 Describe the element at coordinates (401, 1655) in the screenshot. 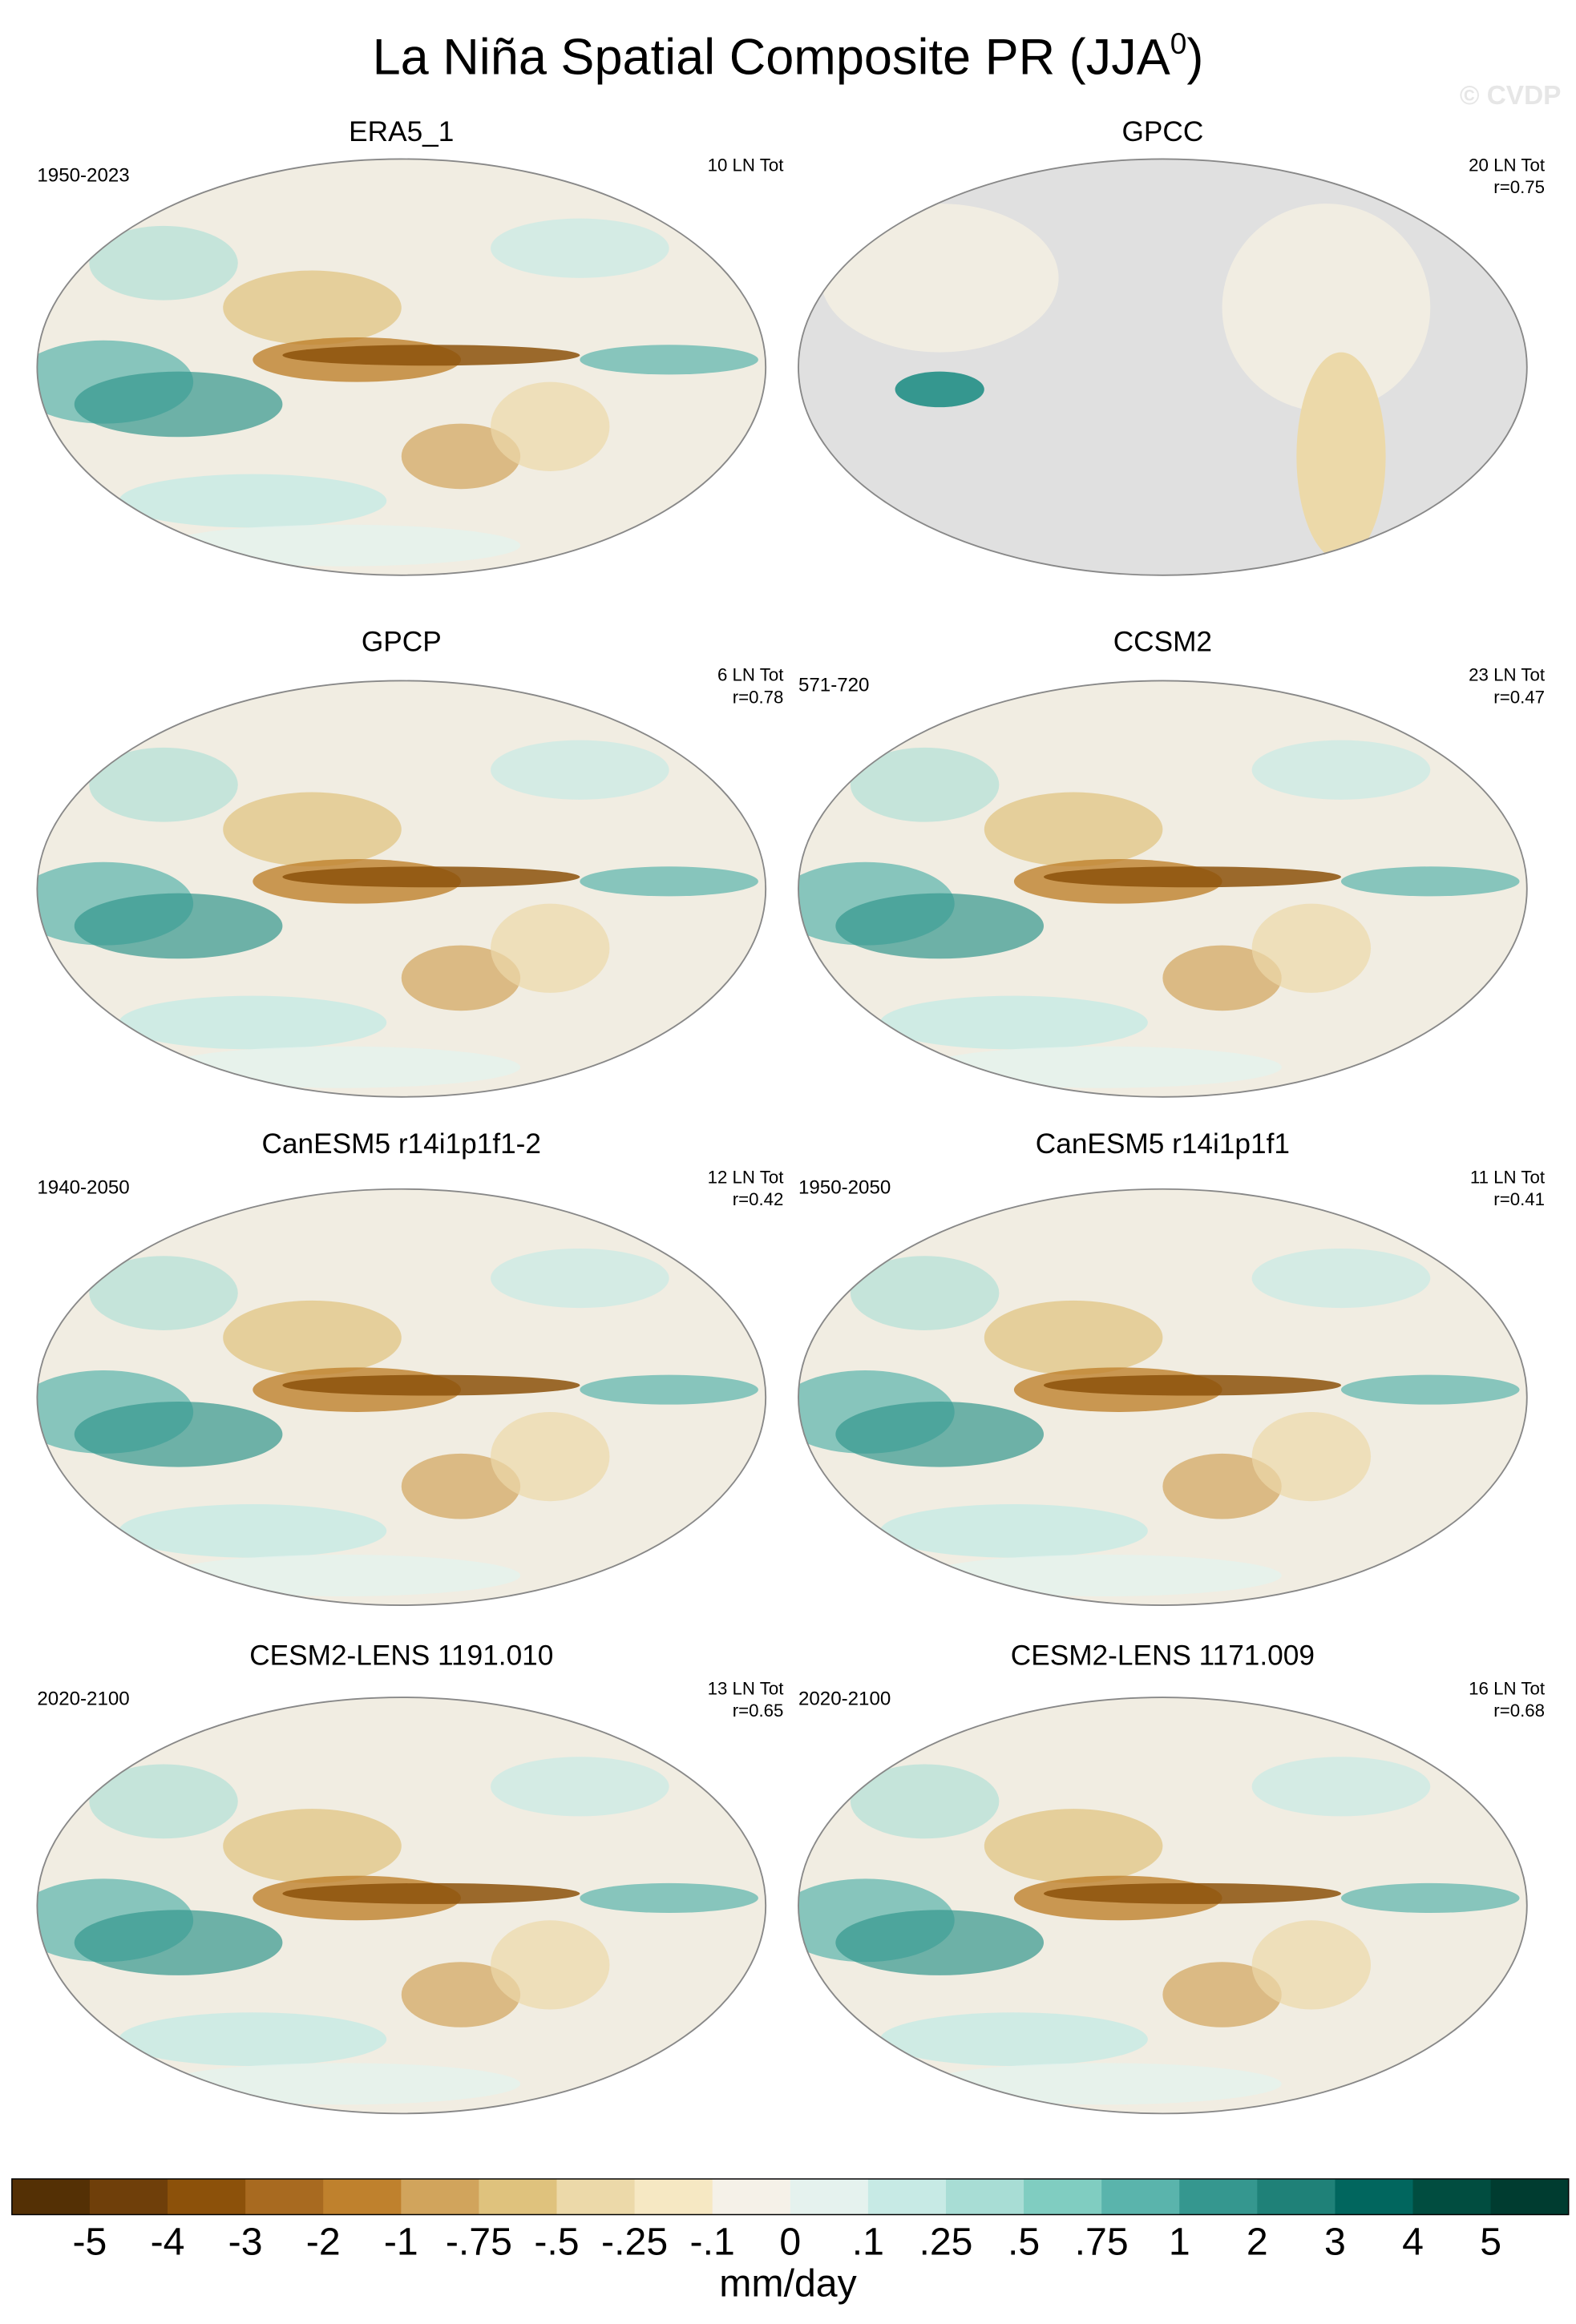

I see `panel-title: CESM2-LENS 1191.010` at that location.